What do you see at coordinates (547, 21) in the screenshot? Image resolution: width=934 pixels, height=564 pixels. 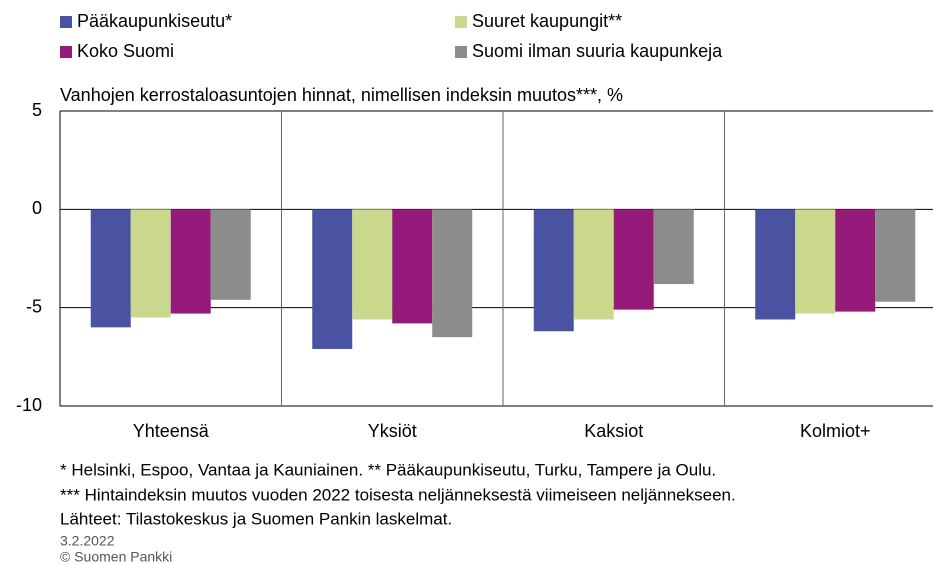 I see `legend-label: Suuret kaupungit**` at bounding box center [547, 21].